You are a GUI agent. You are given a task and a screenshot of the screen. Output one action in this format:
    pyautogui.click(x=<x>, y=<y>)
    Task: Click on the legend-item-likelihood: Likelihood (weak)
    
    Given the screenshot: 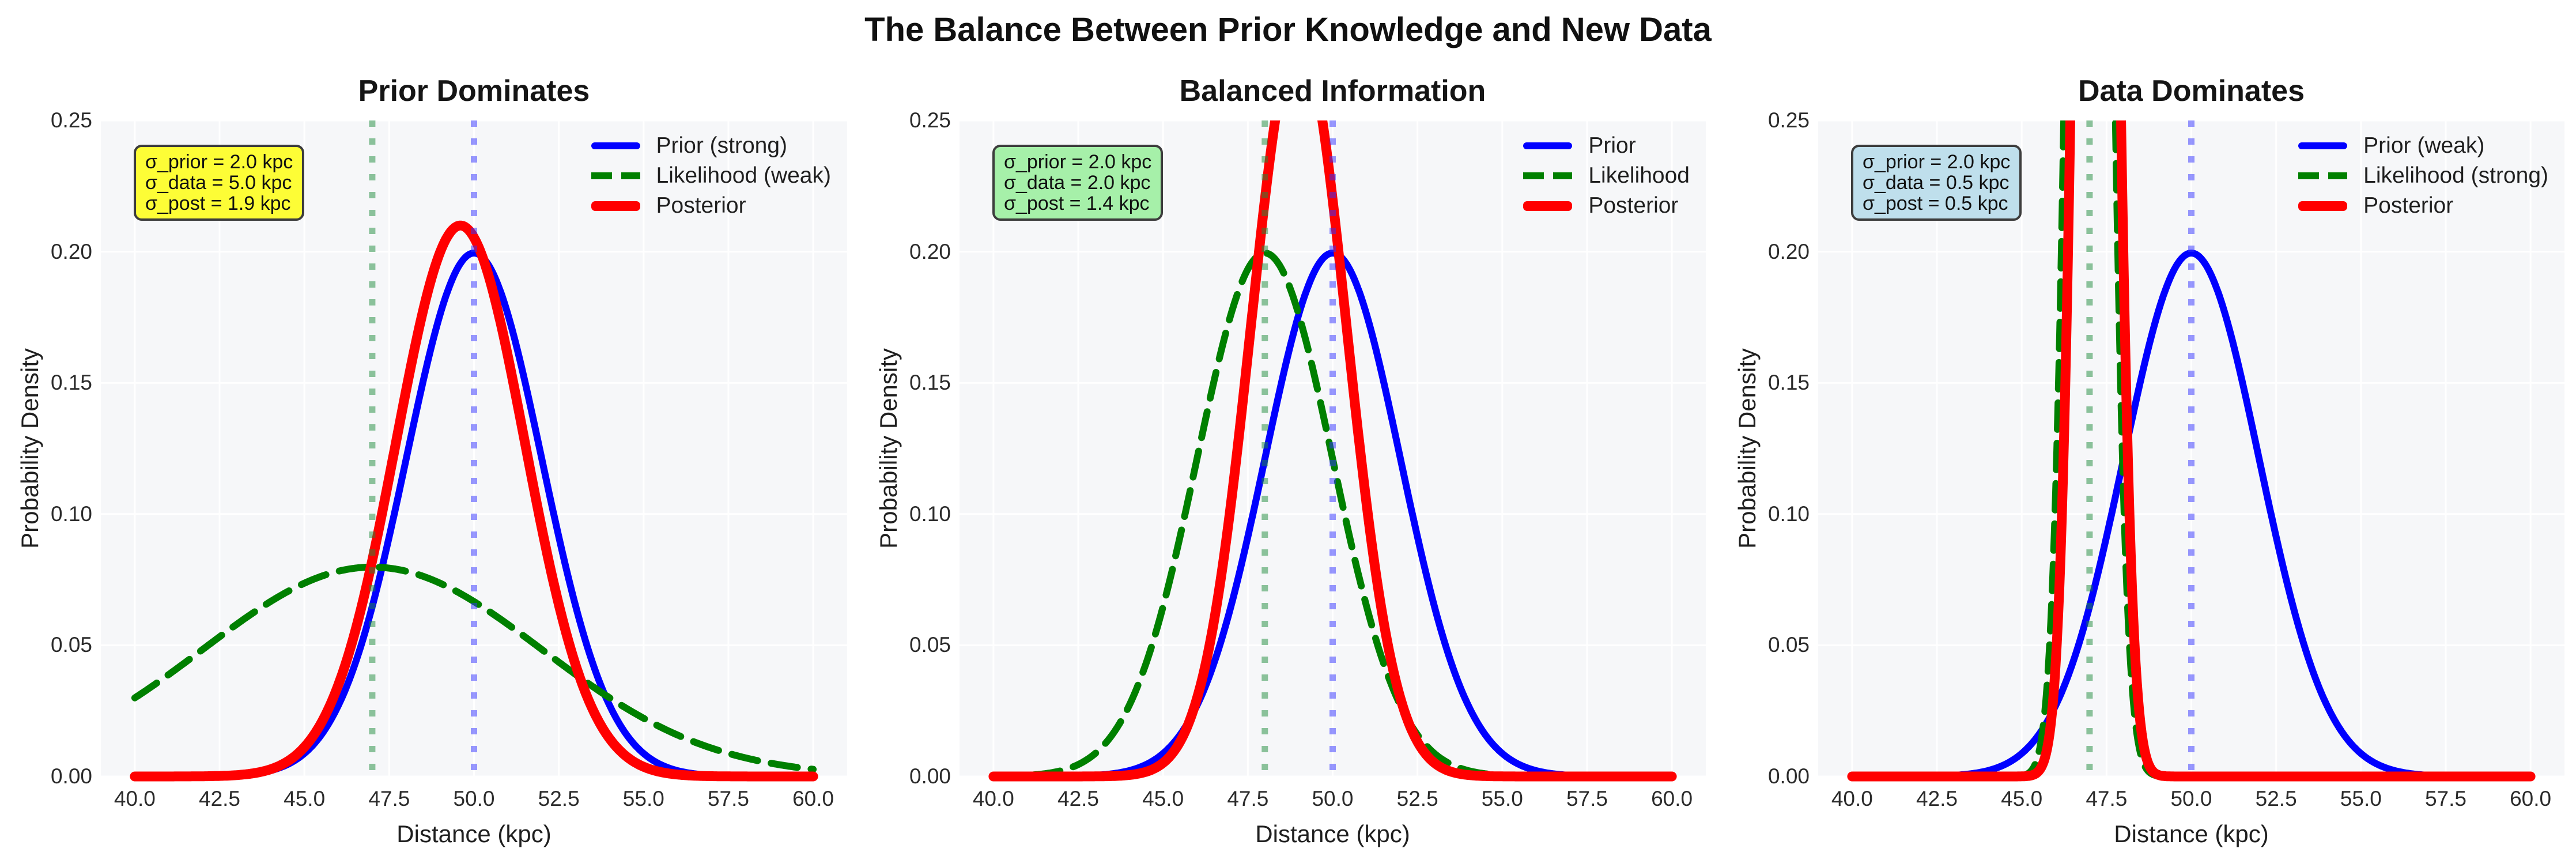 What is the action you would take?
    pyautogui.click(x=711, y=176)
    